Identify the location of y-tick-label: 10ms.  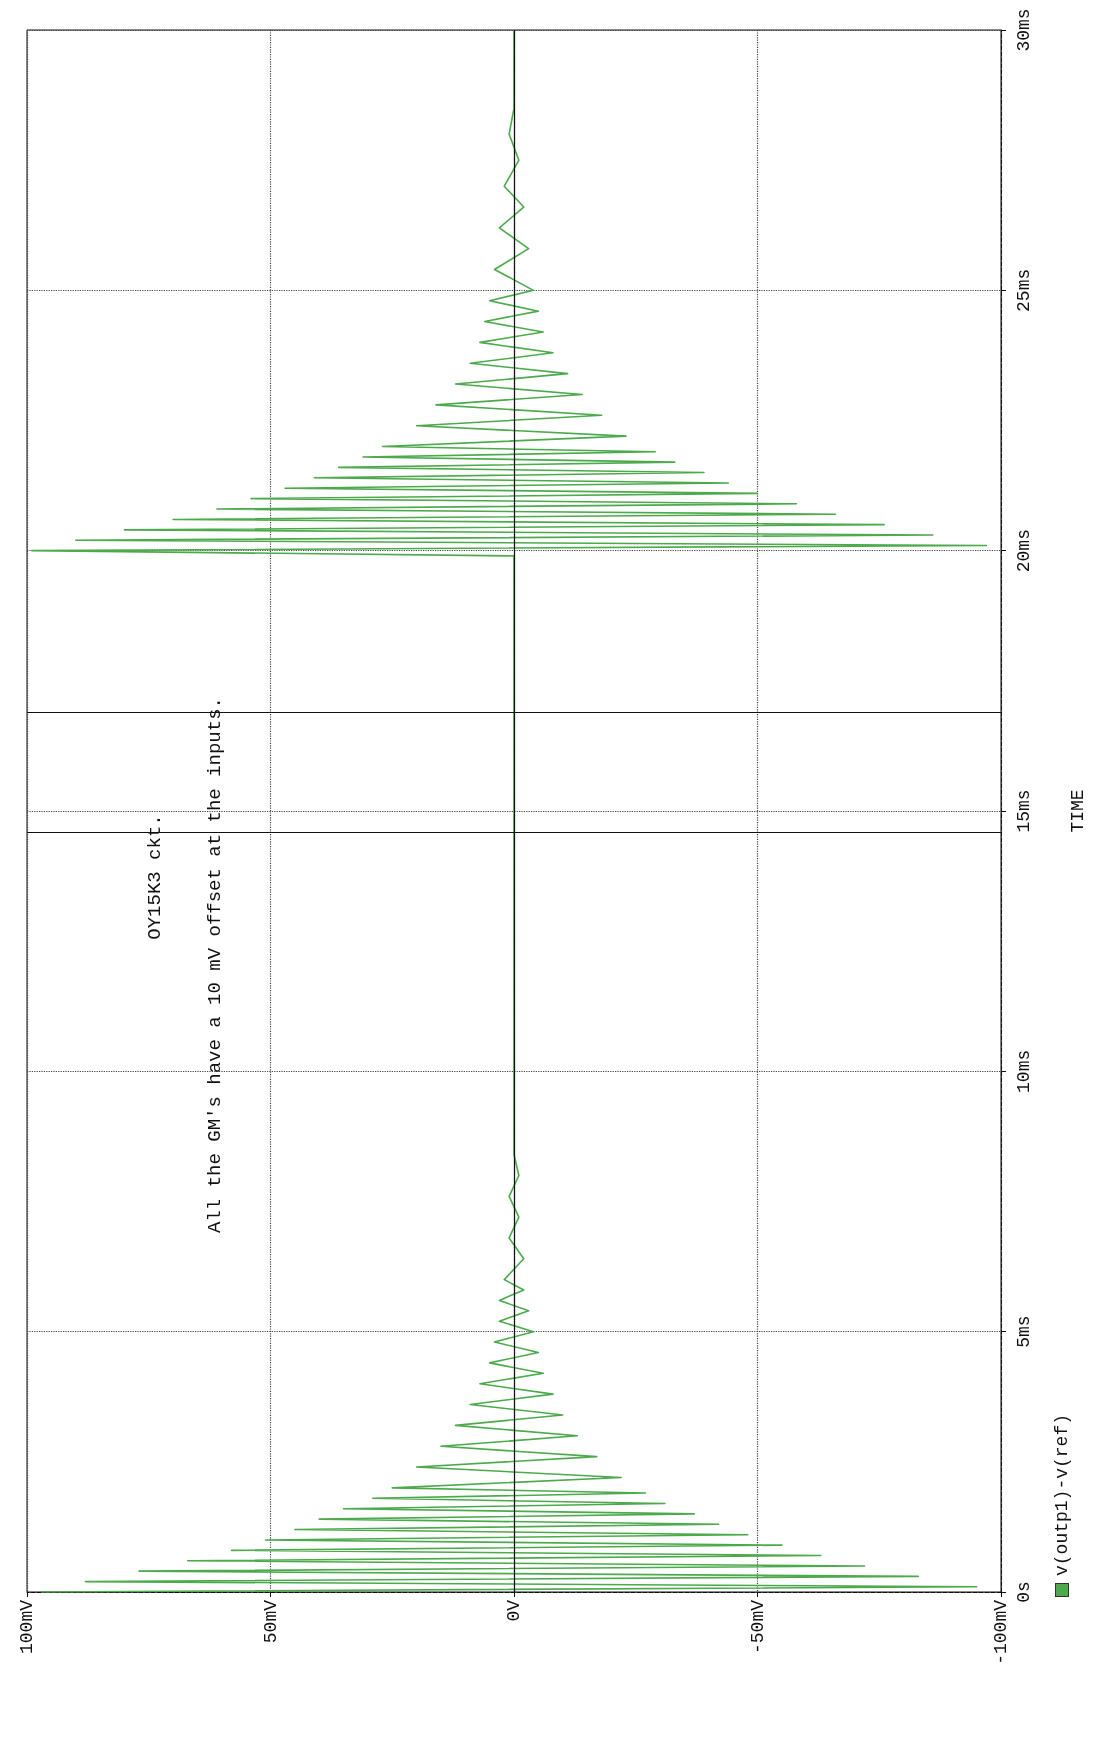
(1024, 1071).